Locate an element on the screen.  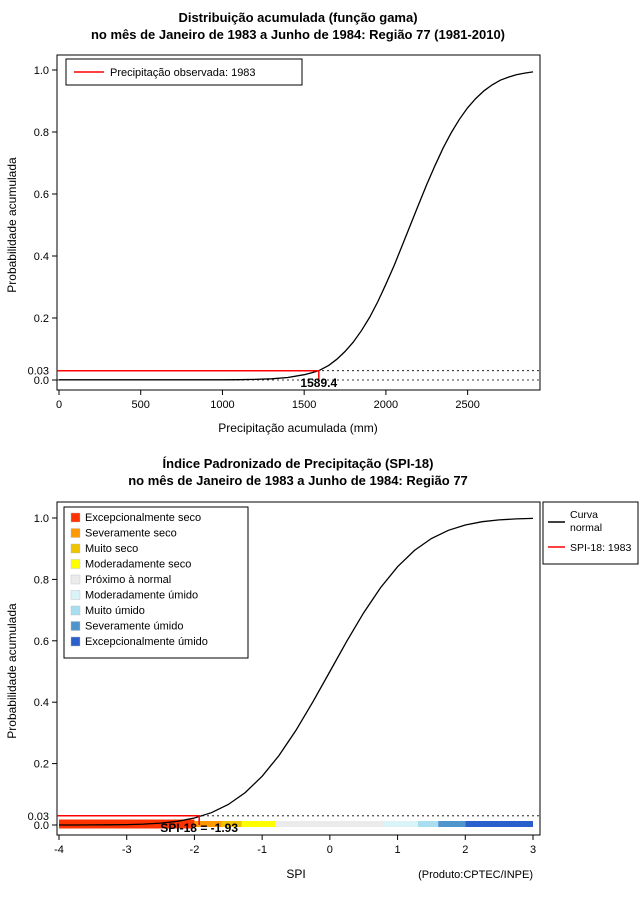
x-tick-label: 1500 is located at coordinates (304, 405).